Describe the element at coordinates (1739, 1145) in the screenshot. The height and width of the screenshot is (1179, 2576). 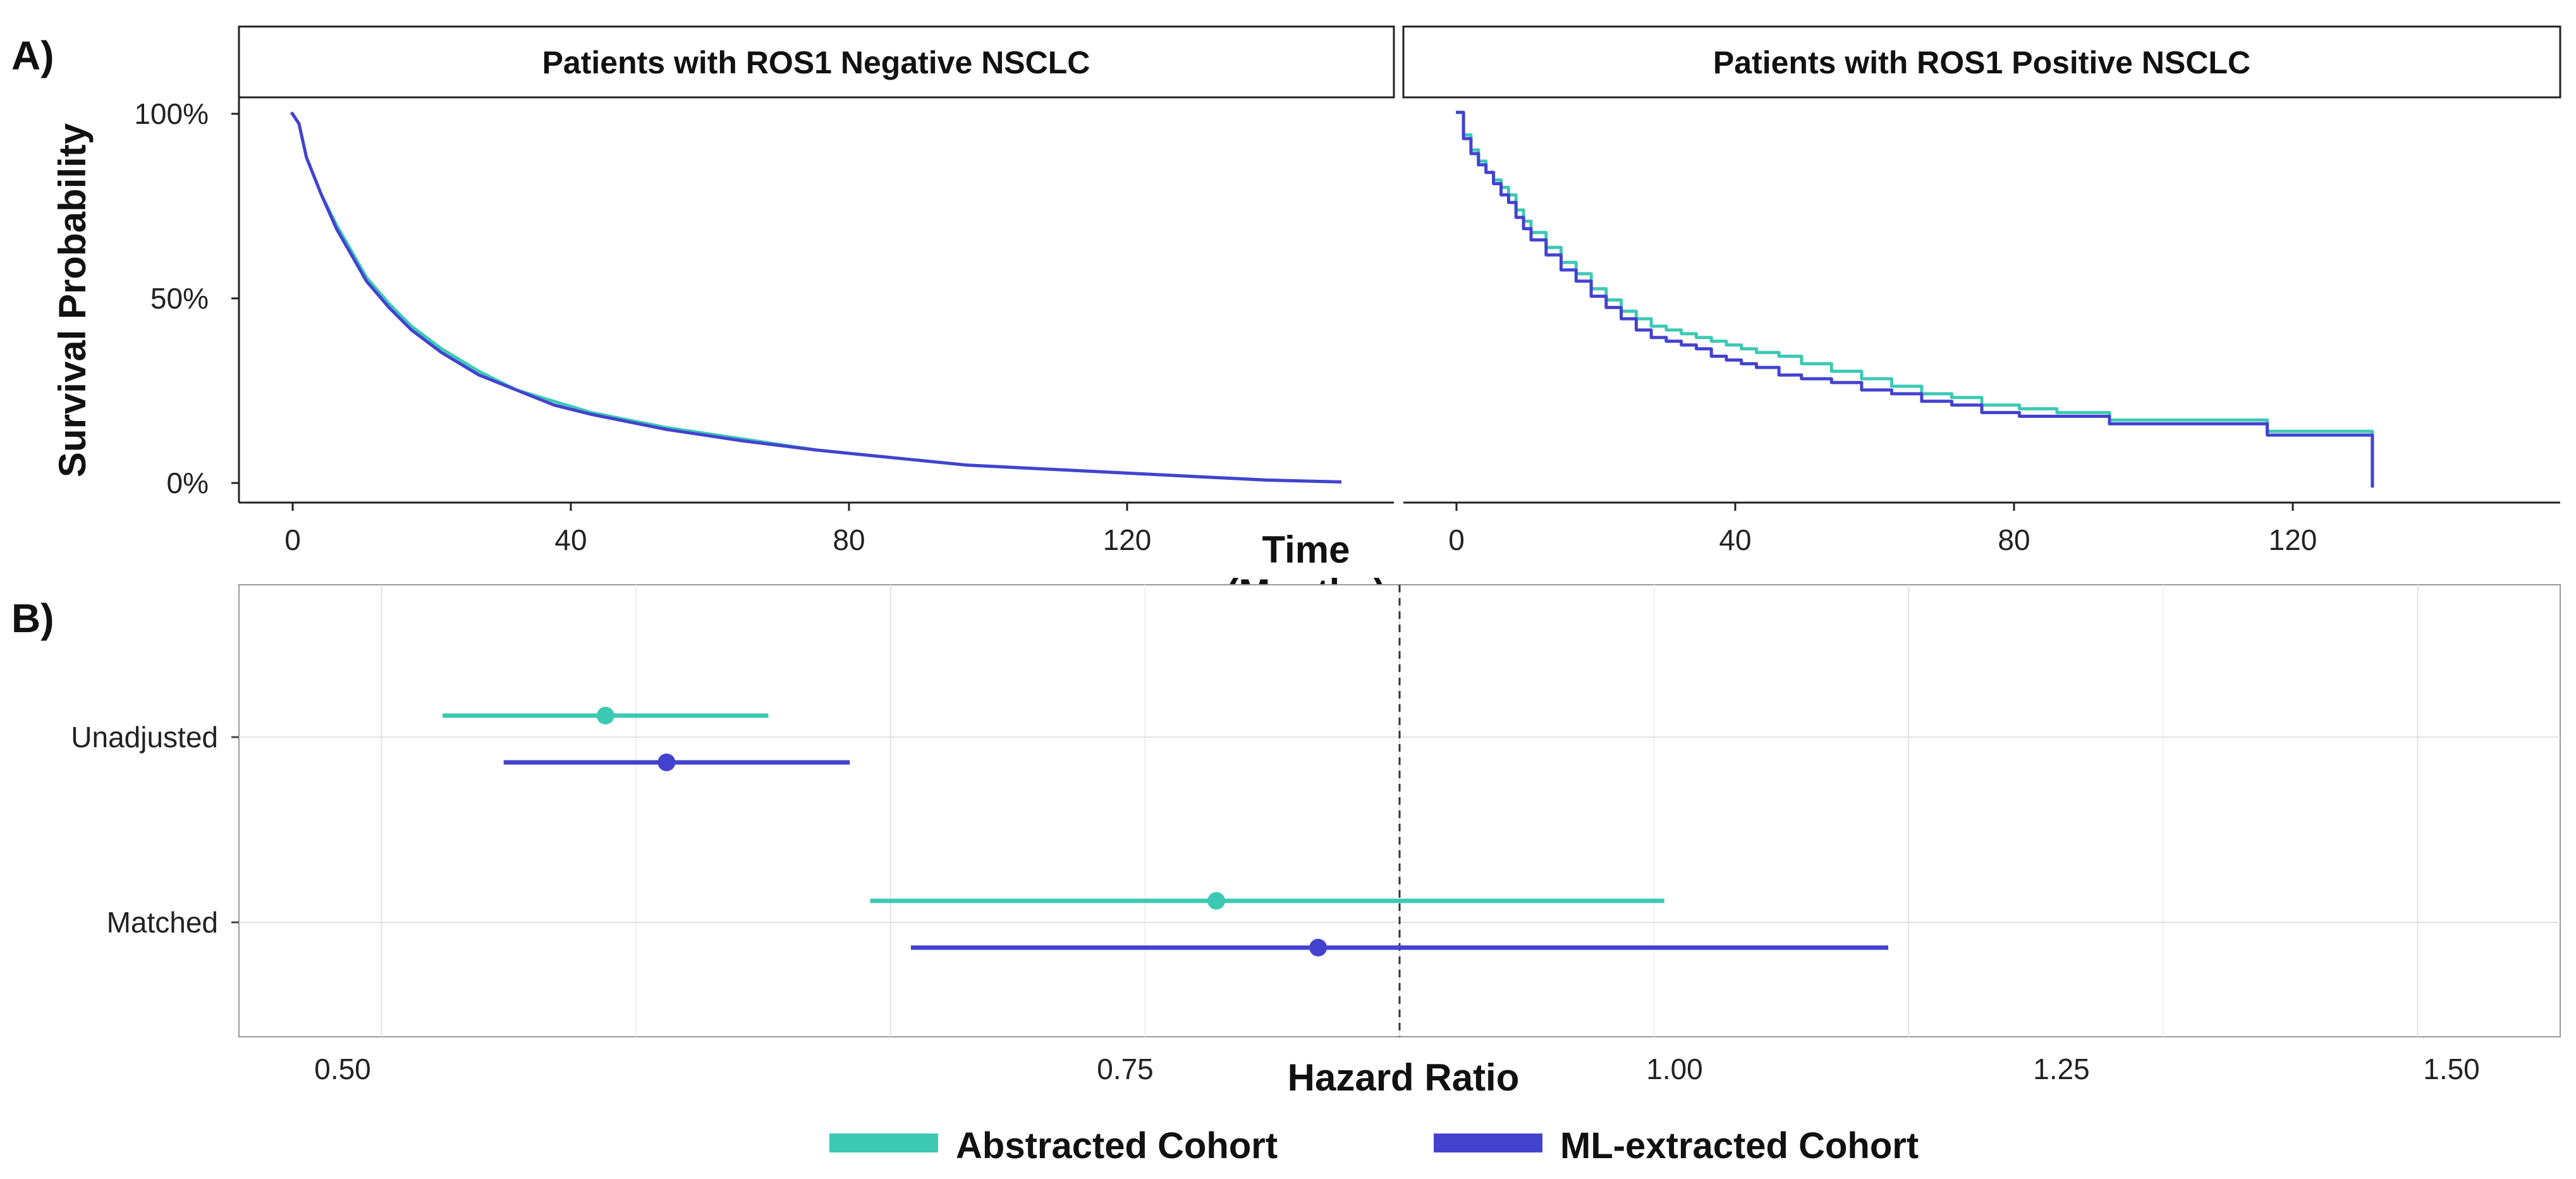
I see `legend-label-ml: ML-extracted Cohort` at that location.